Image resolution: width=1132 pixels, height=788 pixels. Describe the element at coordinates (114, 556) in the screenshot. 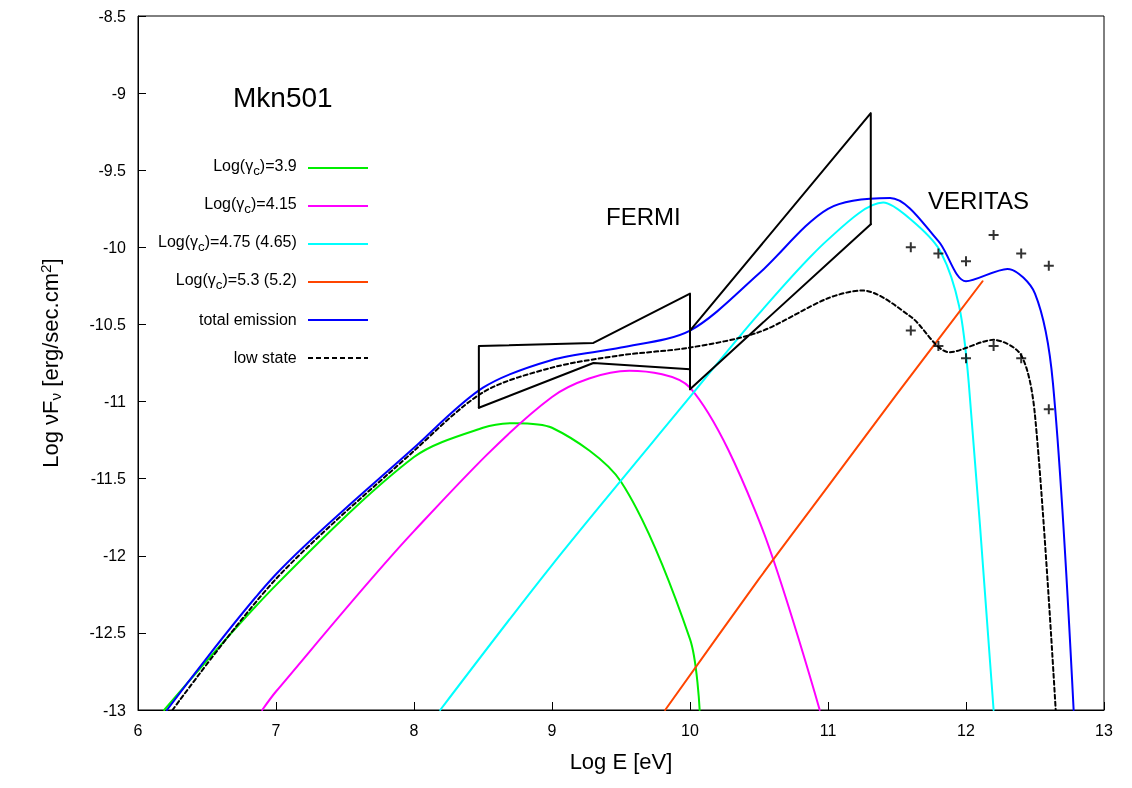

I see `y-tick-label: -12` at that location.